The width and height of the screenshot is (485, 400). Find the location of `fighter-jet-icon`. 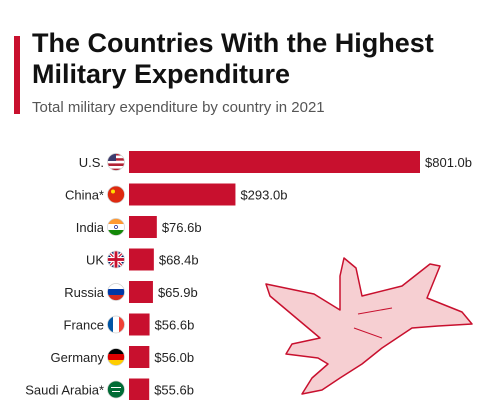

fighter-jet-icon is located at coordinates (369, 326).